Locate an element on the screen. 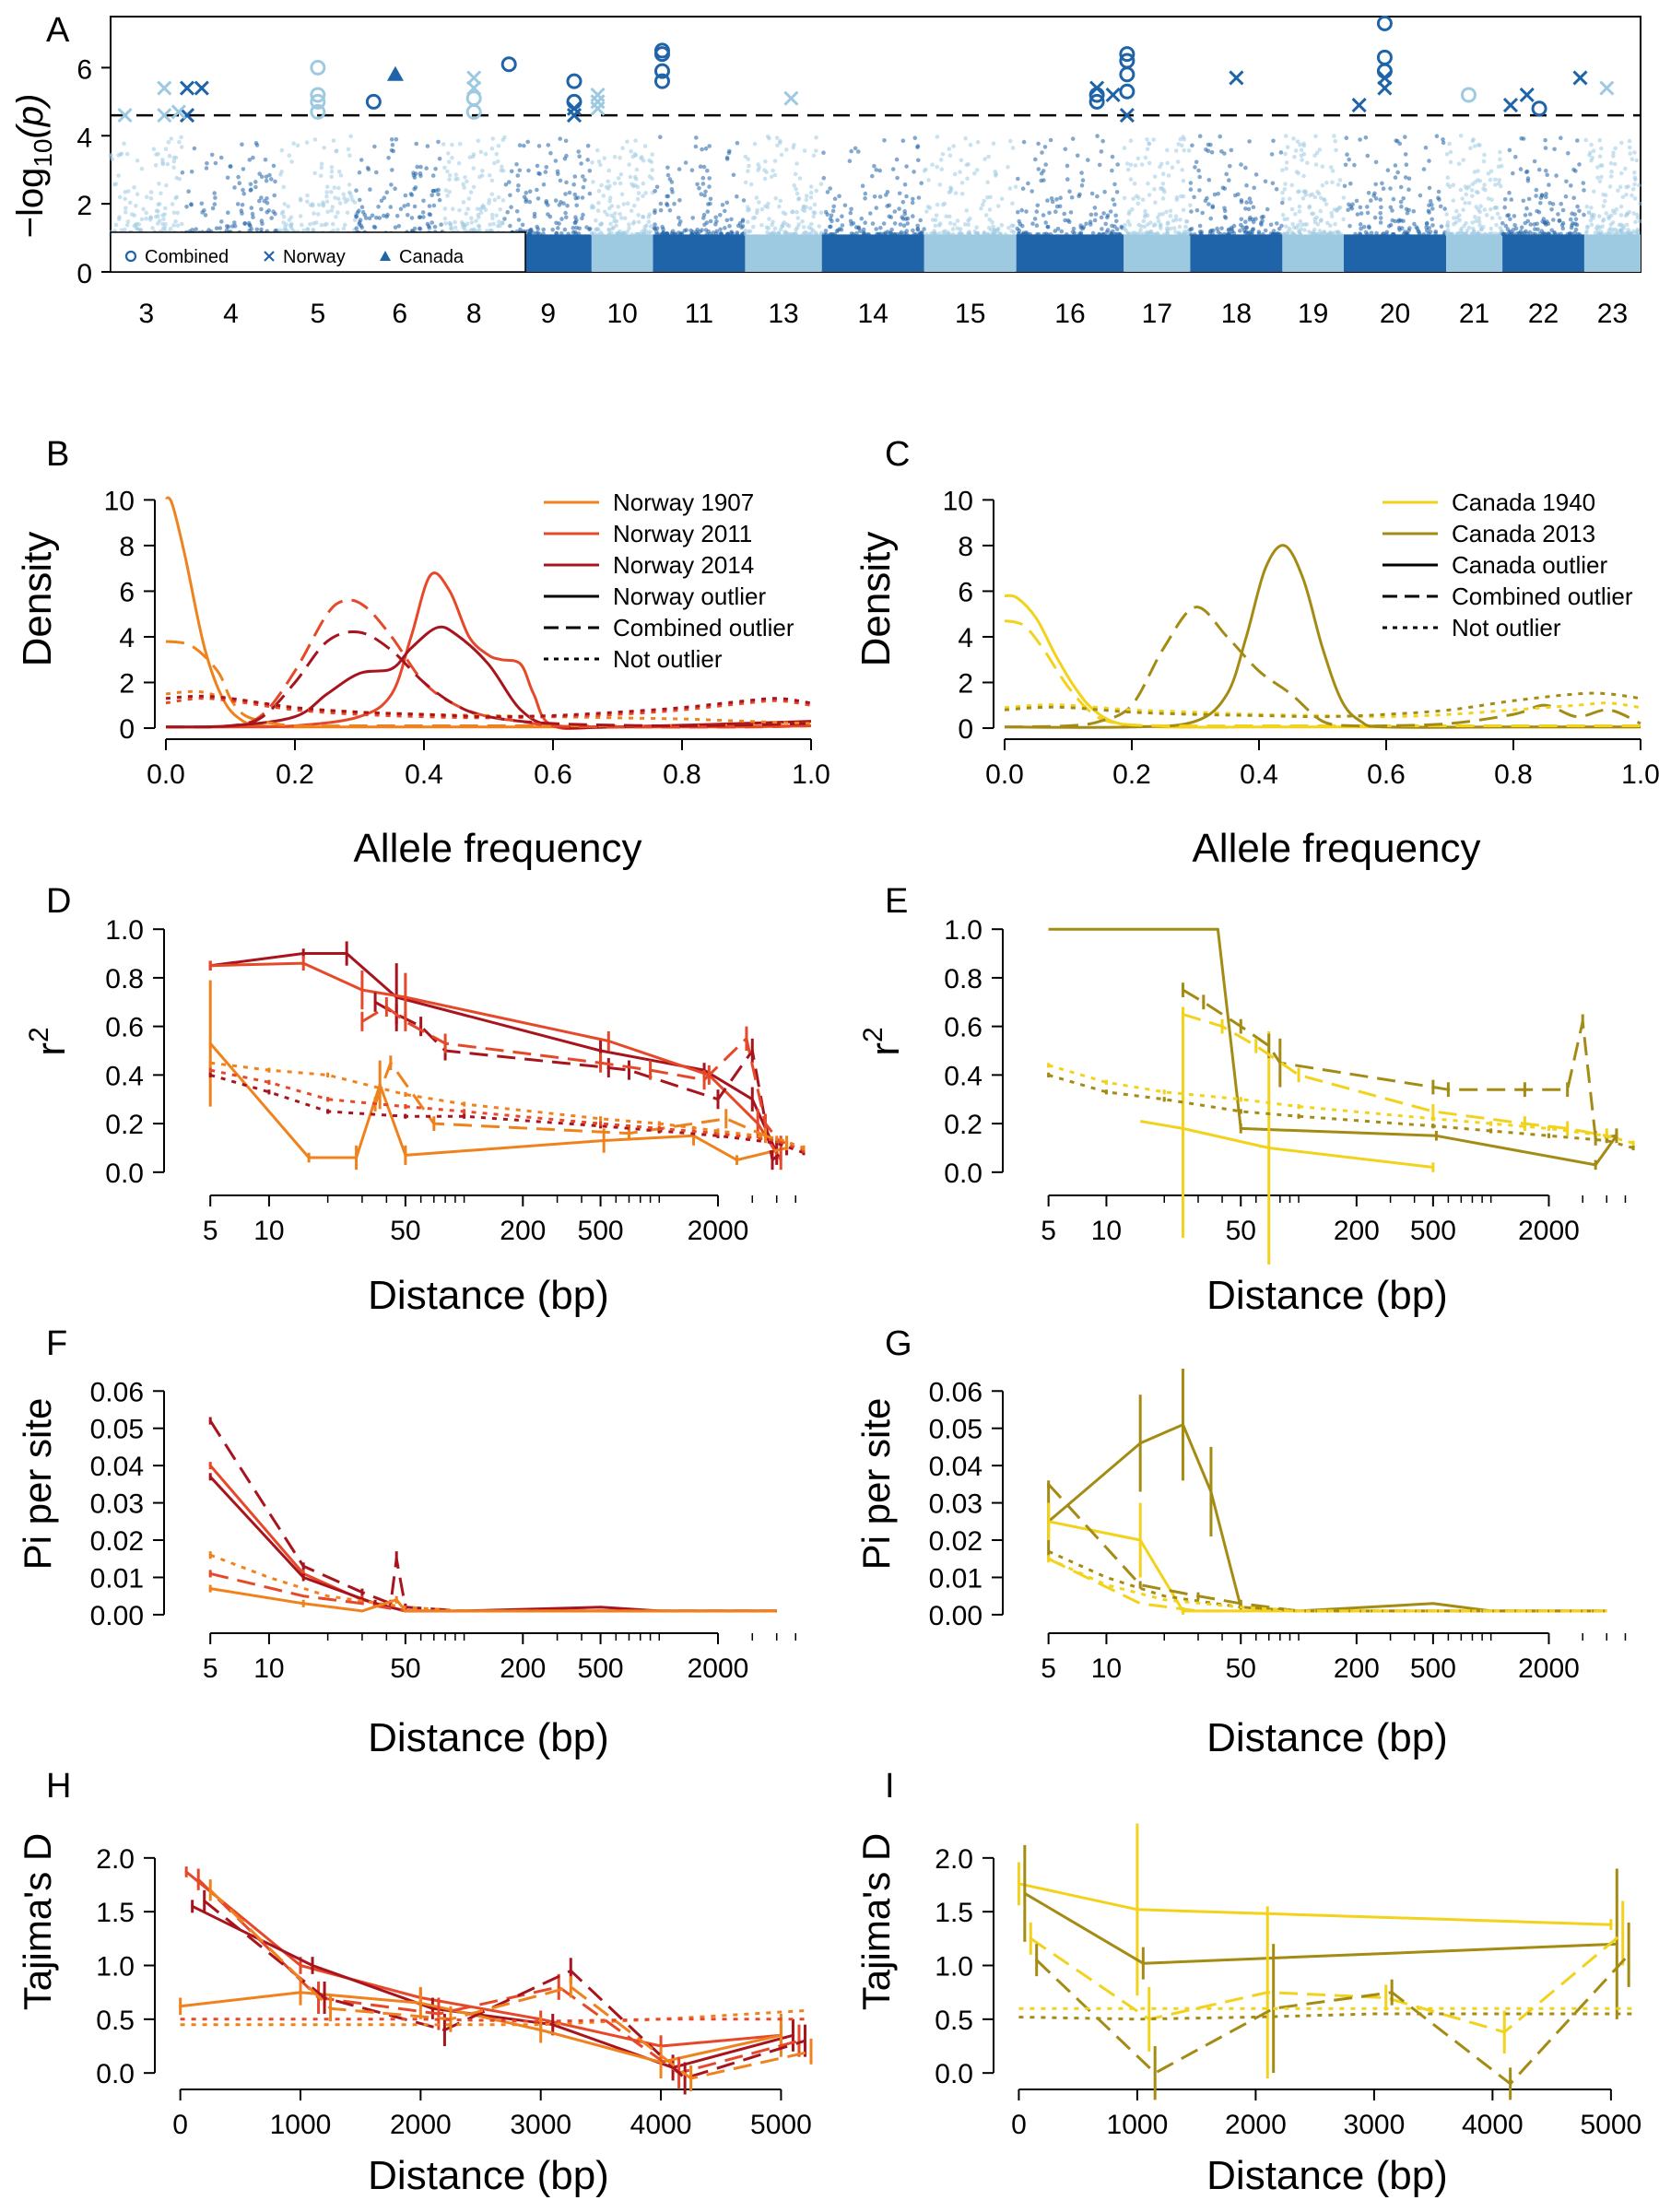 The image size is (1659, 2212). series-norway_1907-dotted is located at coordinates (493, 2018).